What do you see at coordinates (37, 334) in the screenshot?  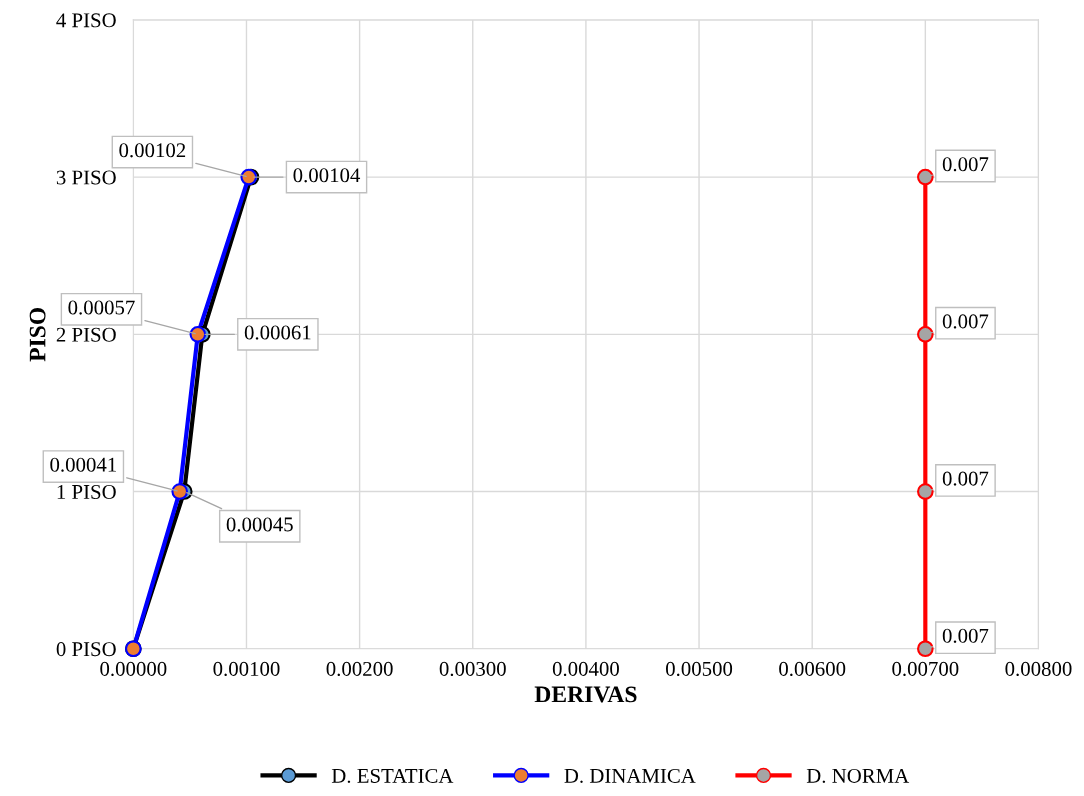 I see `y-axis-title: PISO` at bounding box center [37, 334].